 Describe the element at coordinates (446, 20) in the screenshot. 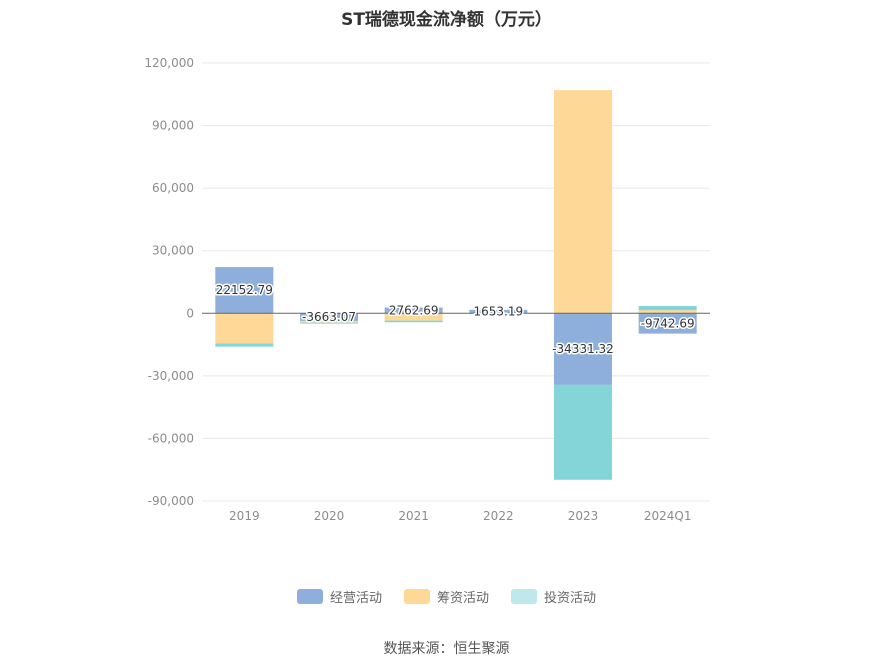

I see `chart-title: ST瑞德现金流净额（万元）` at that location.